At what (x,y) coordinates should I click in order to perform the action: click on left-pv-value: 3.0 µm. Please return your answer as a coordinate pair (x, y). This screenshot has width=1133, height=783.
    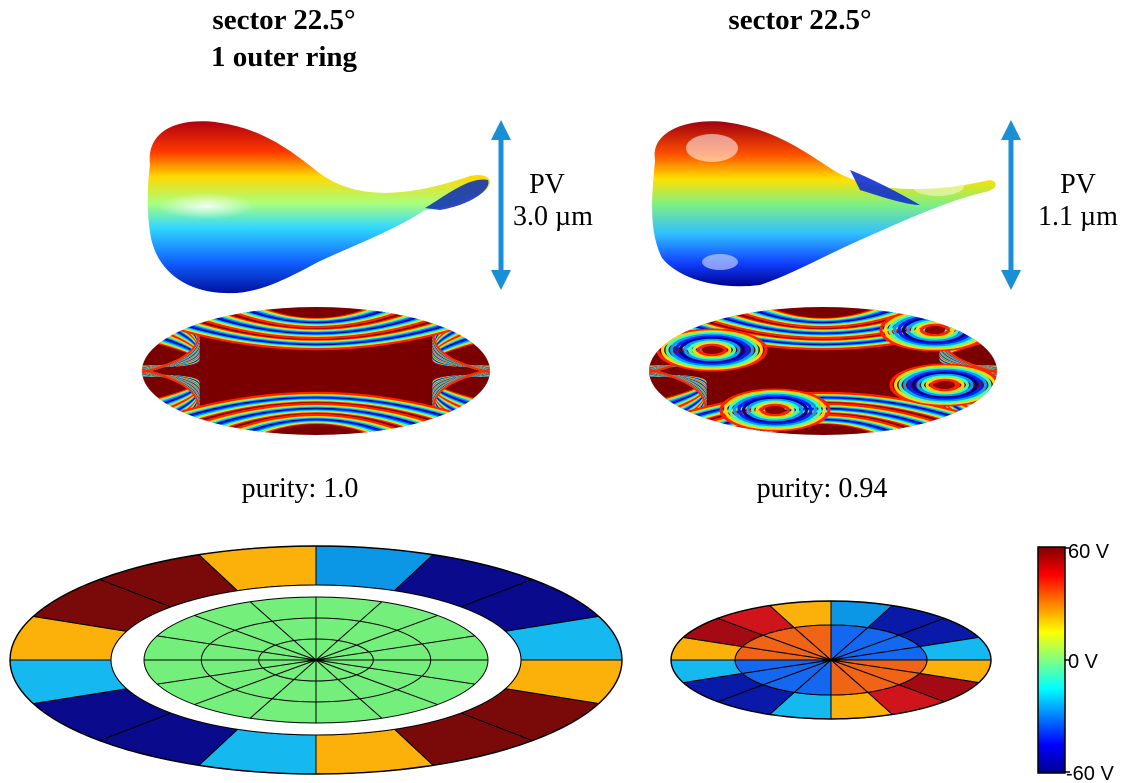
    Looking at the image, I should click on (553, 216).